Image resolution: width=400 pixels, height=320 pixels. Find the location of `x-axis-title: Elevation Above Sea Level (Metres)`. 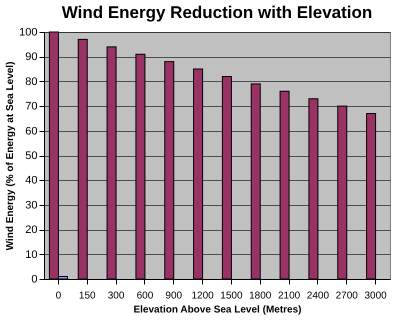

x-axis-title: Elevation Above Sea Level (Metres) is located at coordinates (217, 310).